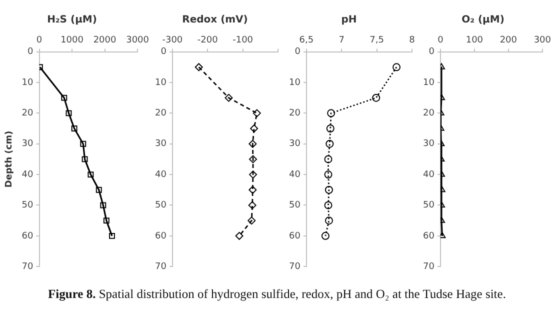 This screenshot has width=554, height=321. Describe the element at coordinates (72, 41) in the screenshot. I see `x-tick-label: 1000` at that location.